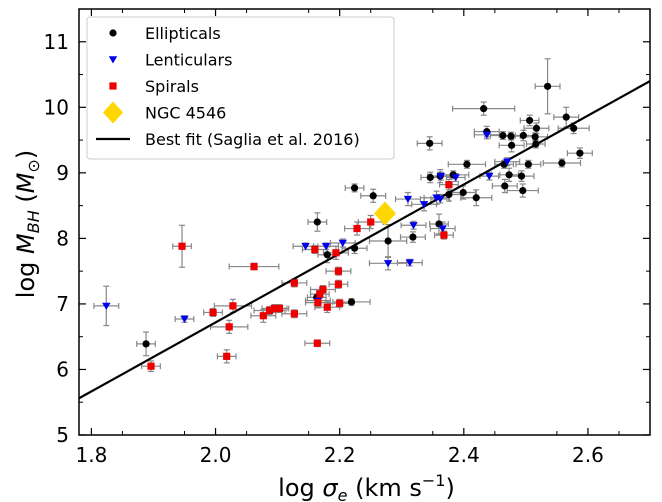 Image resolution: width=662 pixels, height=502 pixels. Describe the element at coordinates (62, 173) in the screenshot. I see `y-tick-label: 9` at that location.